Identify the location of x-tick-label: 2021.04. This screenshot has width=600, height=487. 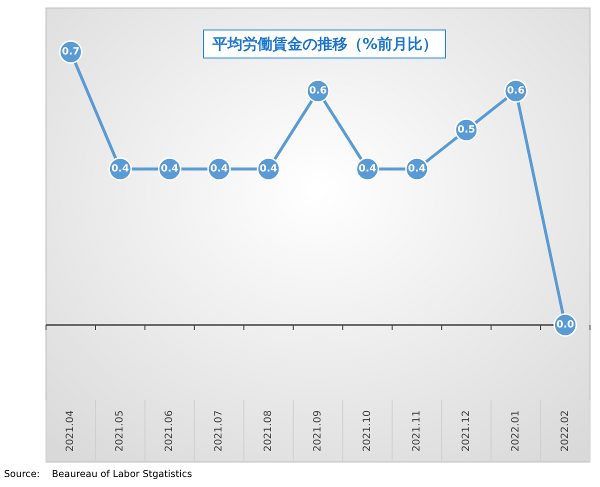
(70, 431).